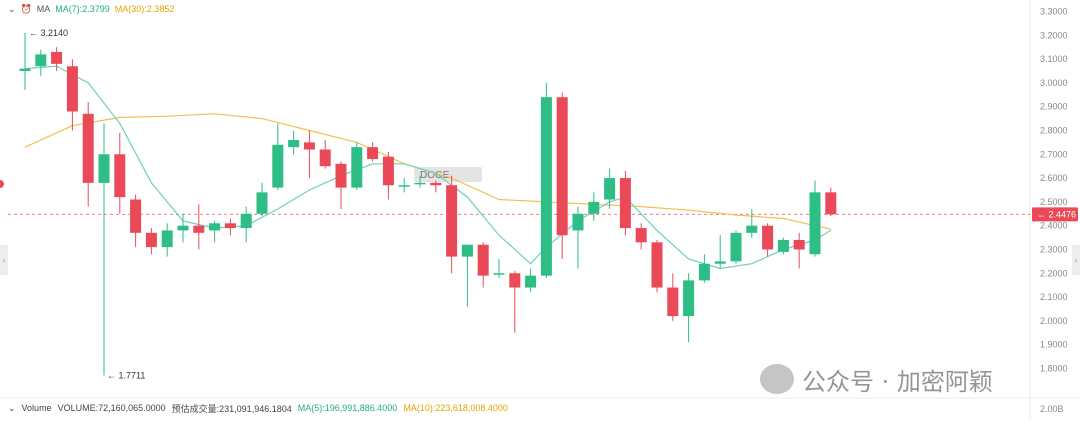 The height and width of the screenshot is (424, 1080). What do you see at coordinates (43, 9) in the screenshot?
I see `indicator-label: MA` at bounding box center [43, 9].